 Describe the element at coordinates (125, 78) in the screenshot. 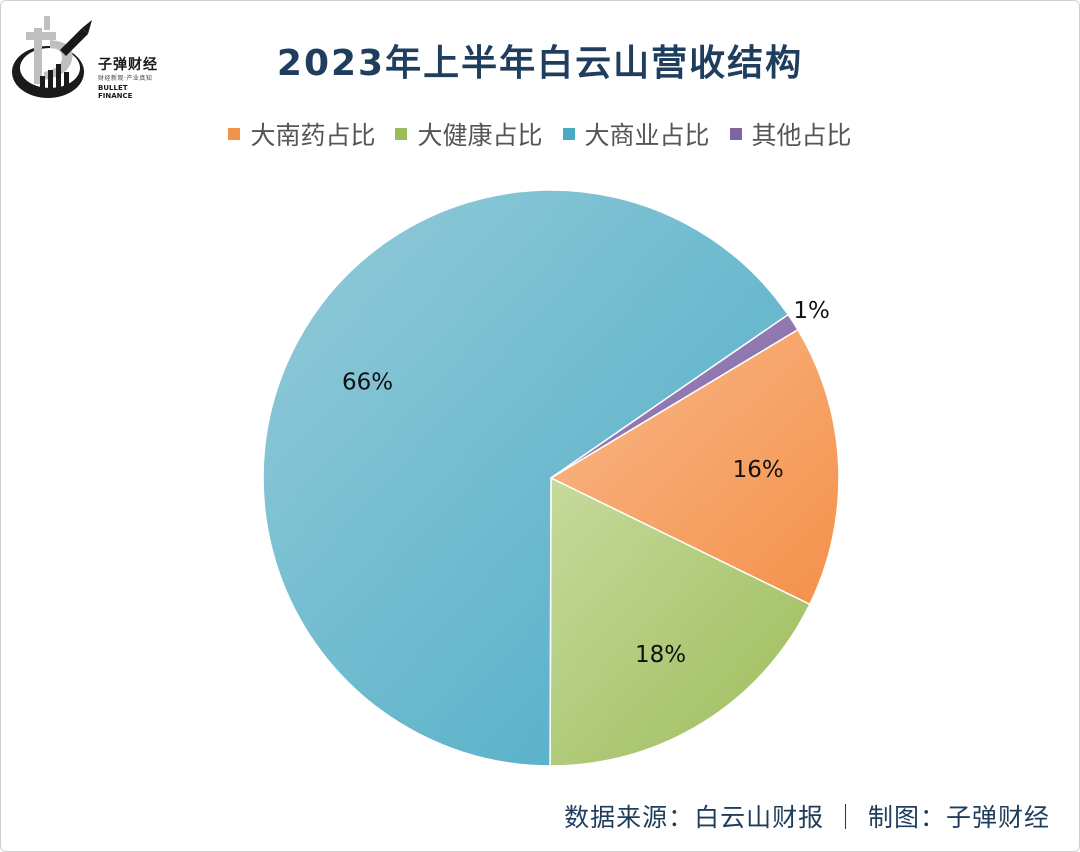

I see `logo-tagline: 财经新观·产业真知` at that location.